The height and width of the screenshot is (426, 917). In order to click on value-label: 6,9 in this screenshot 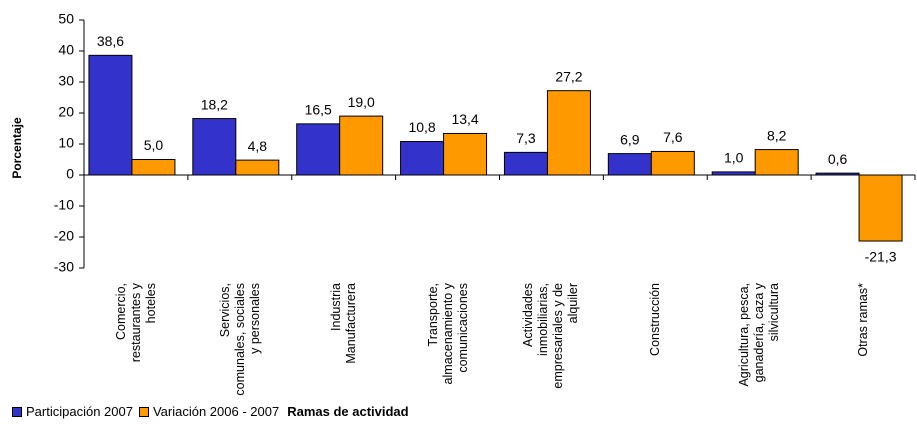, I will do `click(630, 139)`.